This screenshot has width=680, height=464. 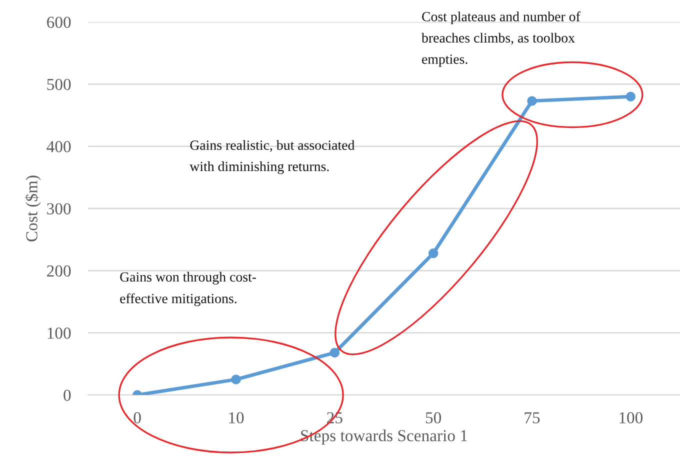 What do you see at coordinates (59, 84) in the screenshot?
I see `y-tick-label: 500` at bounding box center [59, 84].